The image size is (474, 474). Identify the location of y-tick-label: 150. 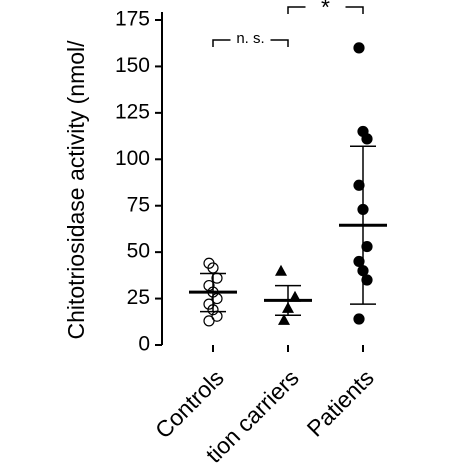
(132, 65).